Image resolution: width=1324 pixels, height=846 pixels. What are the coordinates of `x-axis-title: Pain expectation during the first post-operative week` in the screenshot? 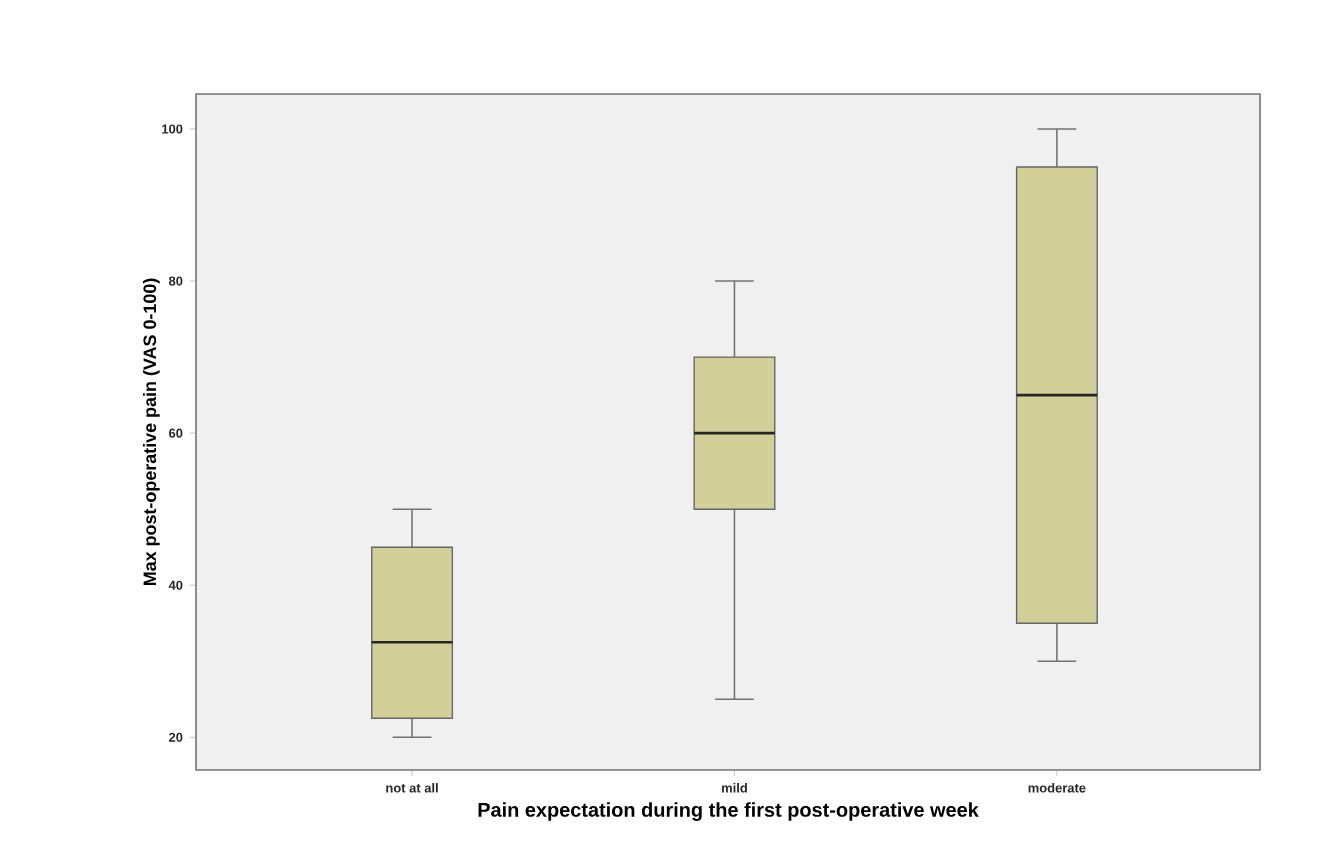 It's located at (728, 811).